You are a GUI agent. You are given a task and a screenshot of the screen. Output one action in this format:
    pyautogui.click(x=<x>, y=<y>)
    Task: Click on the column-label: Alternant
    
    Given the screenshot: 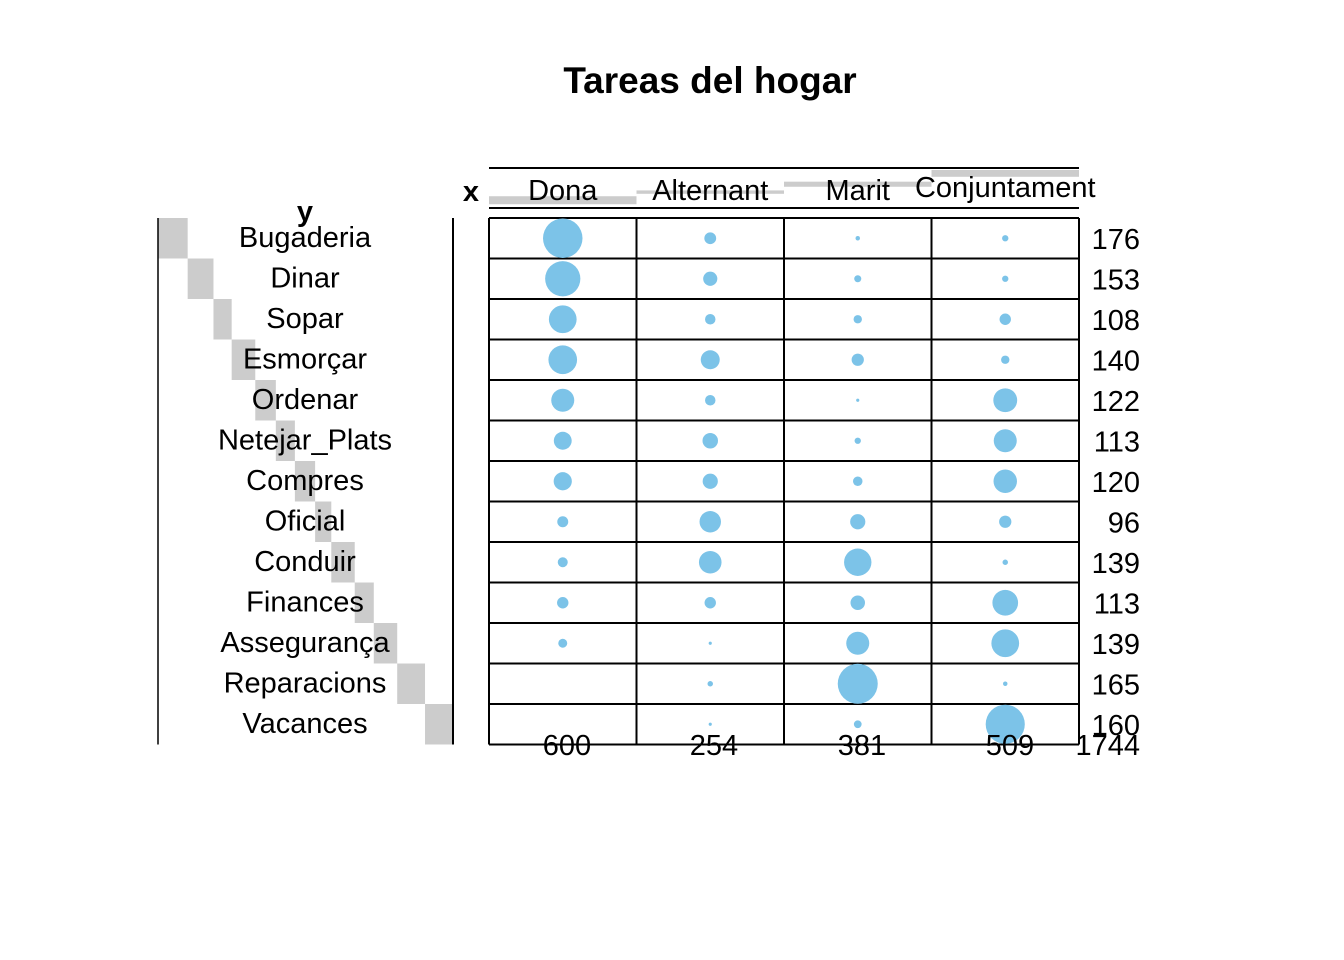 What is the action you would take?
    pyautogui.click(x=710, y=191)
    